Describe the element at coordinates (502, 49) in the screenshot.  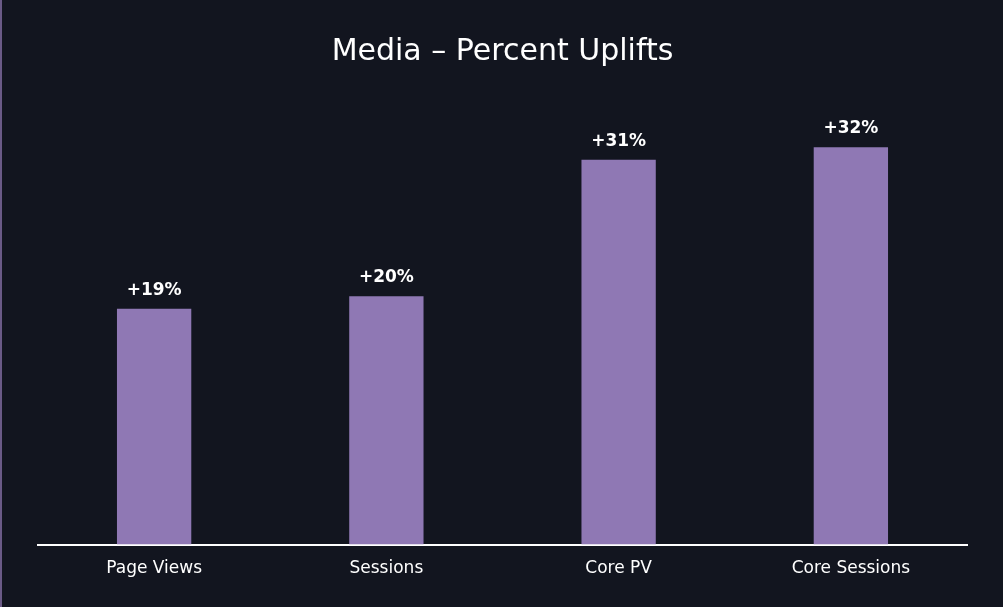
I see `chart-title: Media – Percent Uplifts` at that location.